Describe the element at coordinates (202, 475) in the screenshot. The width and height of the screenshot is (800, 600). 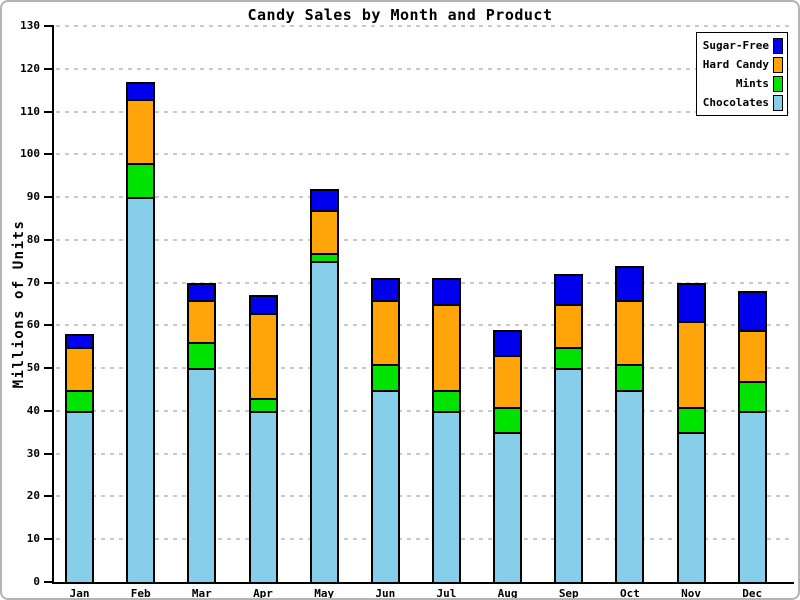
I see `bar-segment-mar-chocolates` at that location.